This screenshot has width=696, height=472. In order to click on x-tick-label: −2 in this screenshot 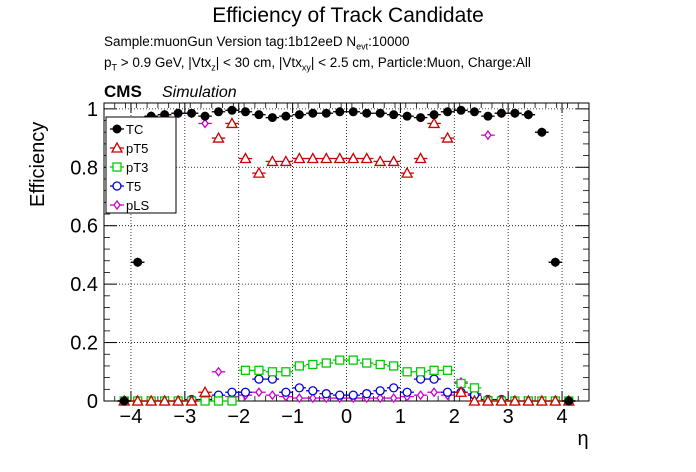, I will do `click(238, 417)`.